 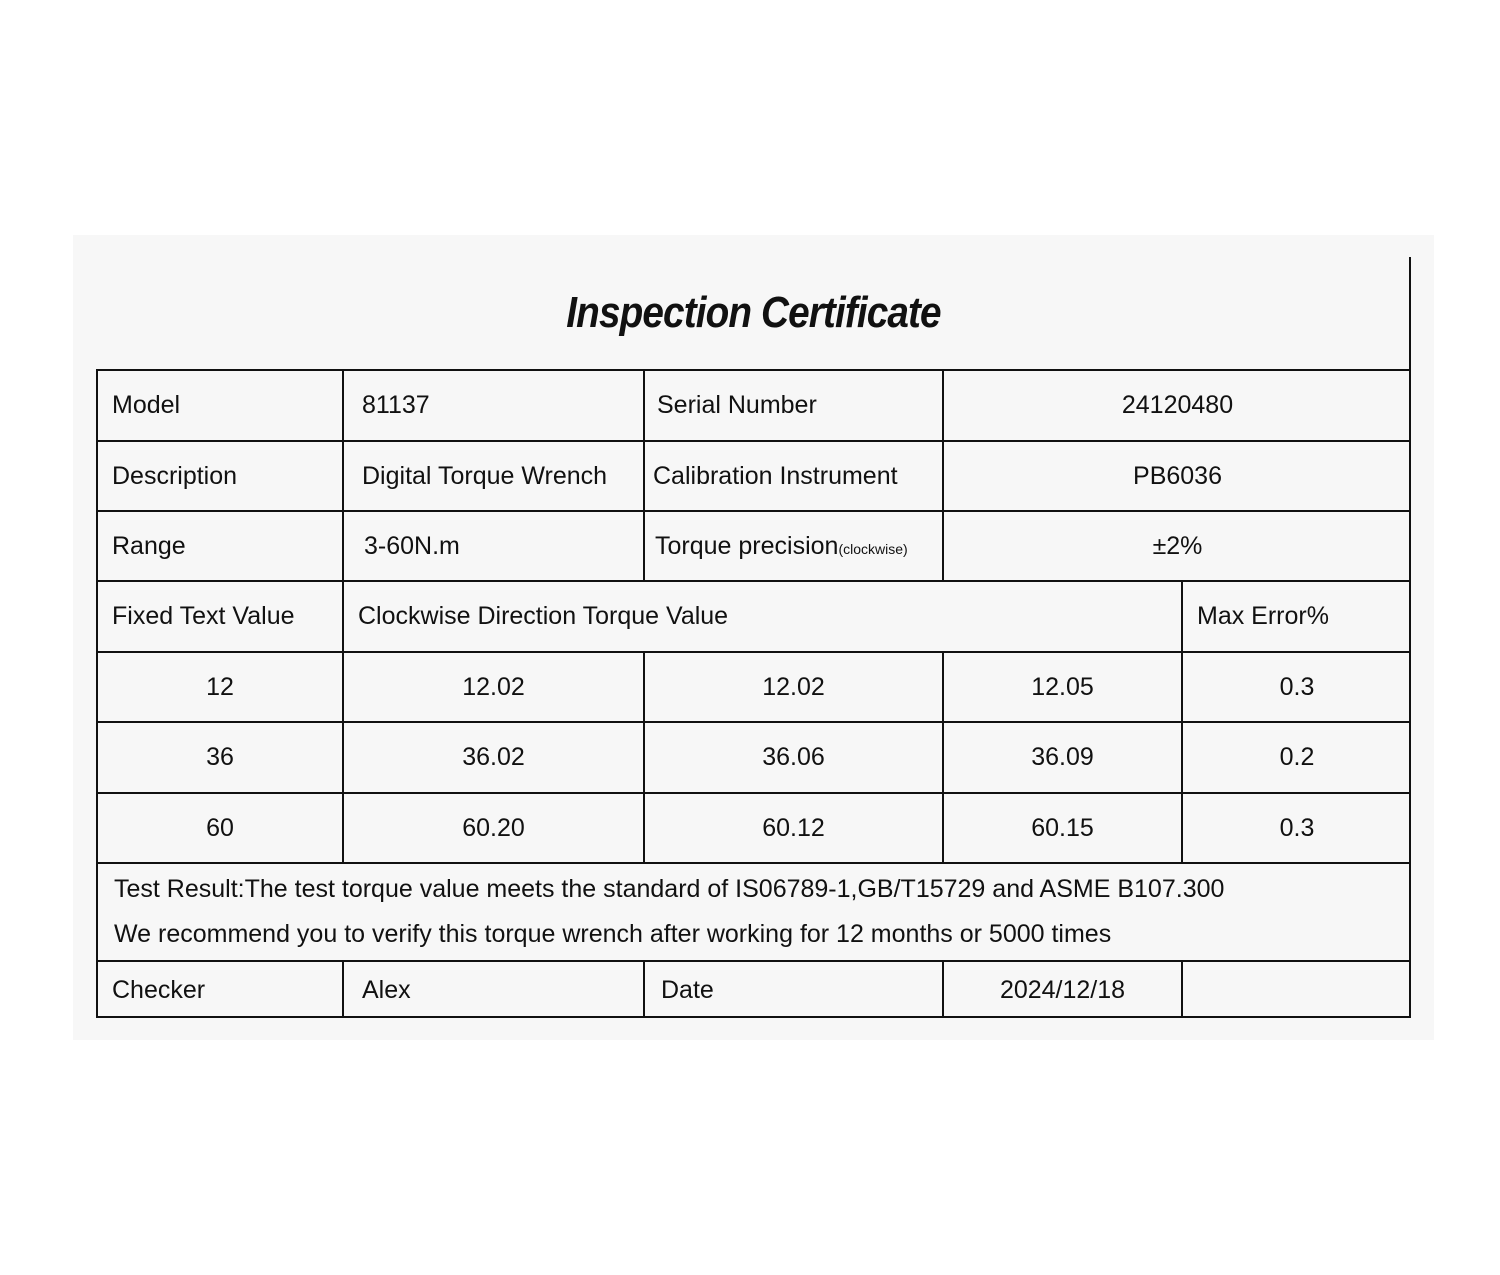 I want to click on description-label: Description, so click(x=219, y=475).